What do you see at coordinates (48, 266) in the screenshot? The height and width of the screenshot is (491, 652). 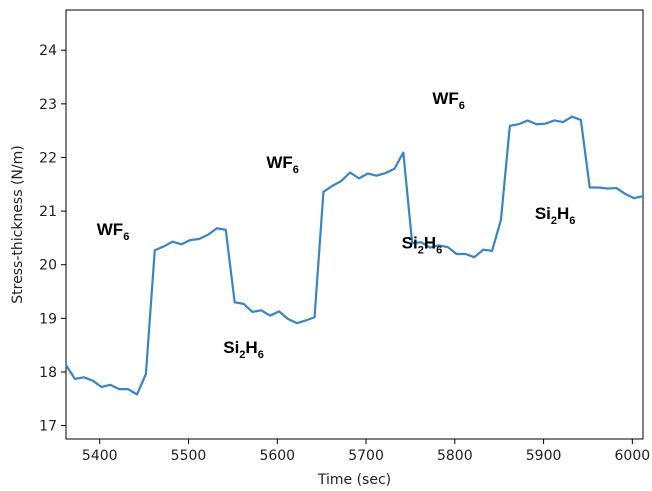 I see `y-tick-label: 20` at bounding box center [48, 266].